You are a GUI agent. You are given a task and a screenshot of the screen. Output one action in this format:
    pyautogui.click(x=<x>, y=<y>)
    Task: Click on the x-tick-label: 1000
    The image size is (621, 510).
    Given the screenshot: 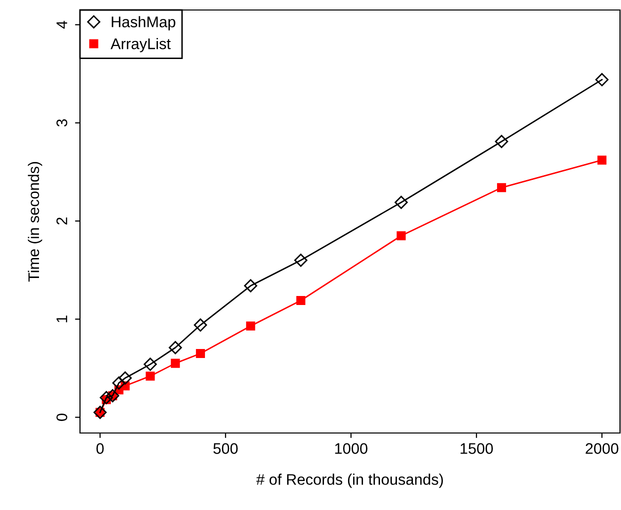 What is the action you would take?
    pyautogui.click(x=351, y=448)
    